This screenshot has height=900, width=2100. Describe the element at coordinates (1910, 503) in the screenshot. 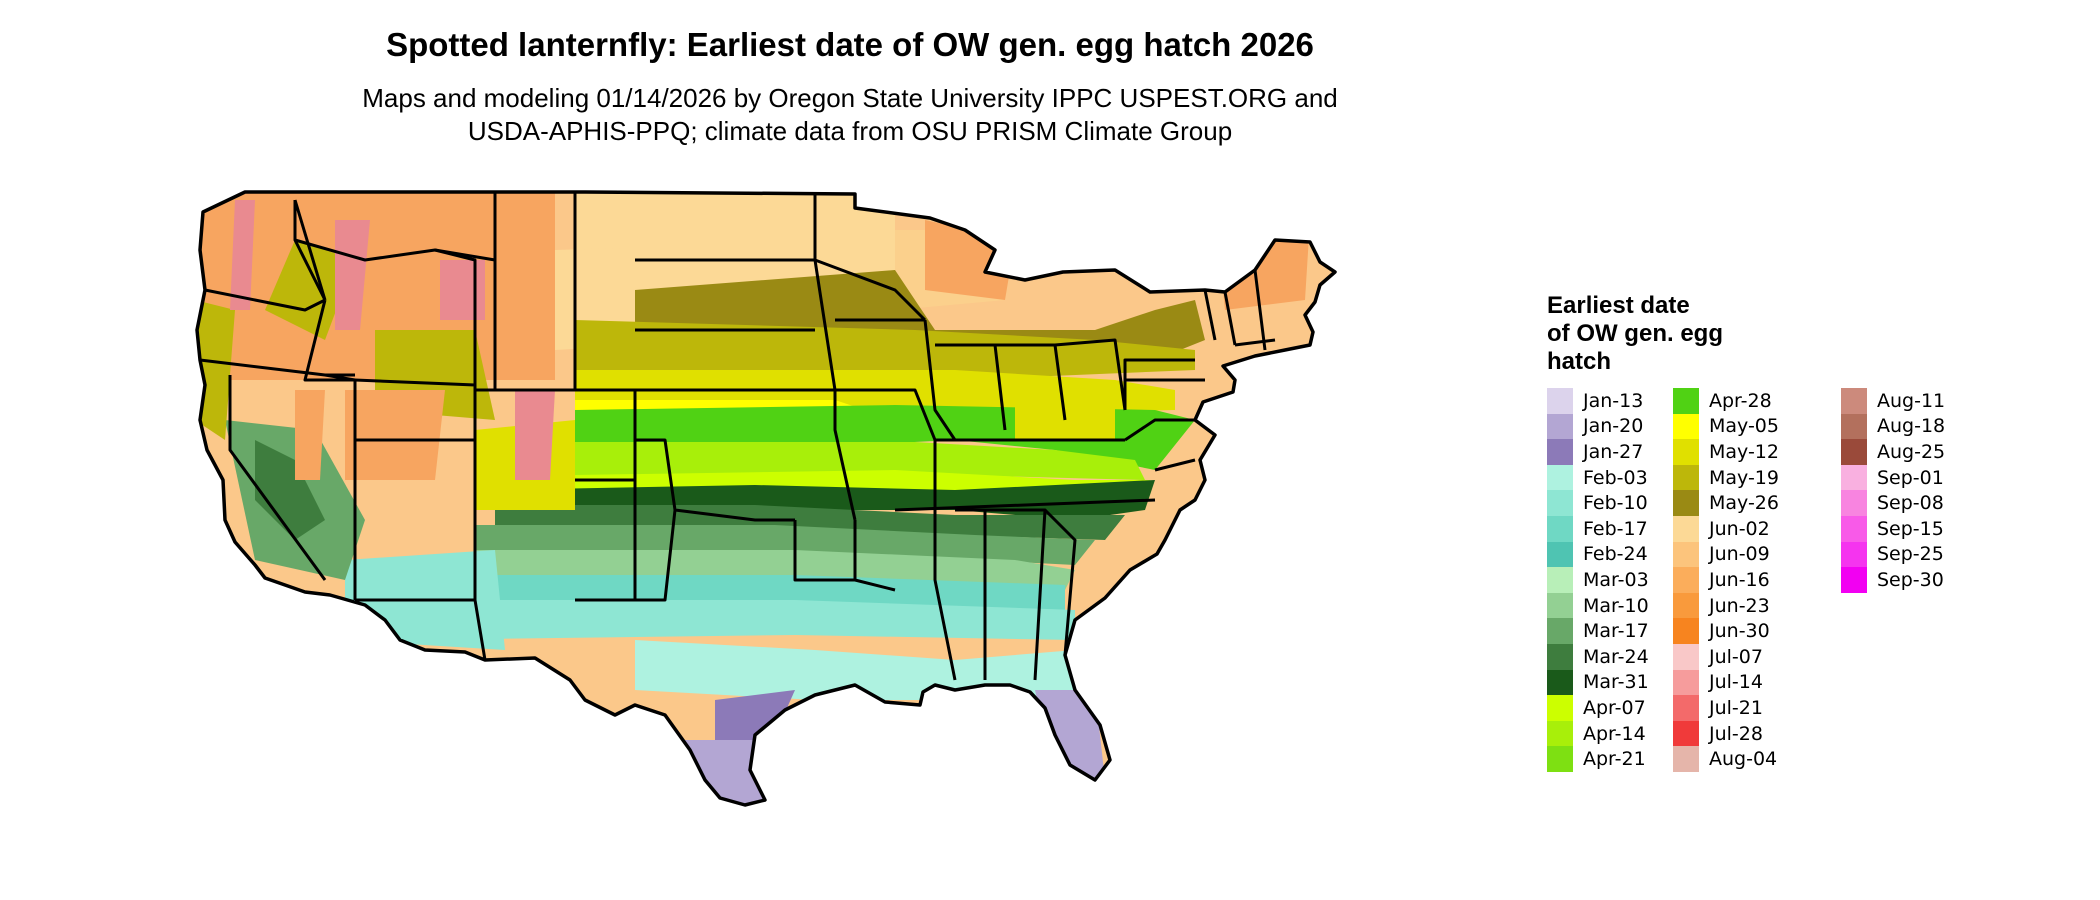

I see `legend-label: Sep-08` at that location.